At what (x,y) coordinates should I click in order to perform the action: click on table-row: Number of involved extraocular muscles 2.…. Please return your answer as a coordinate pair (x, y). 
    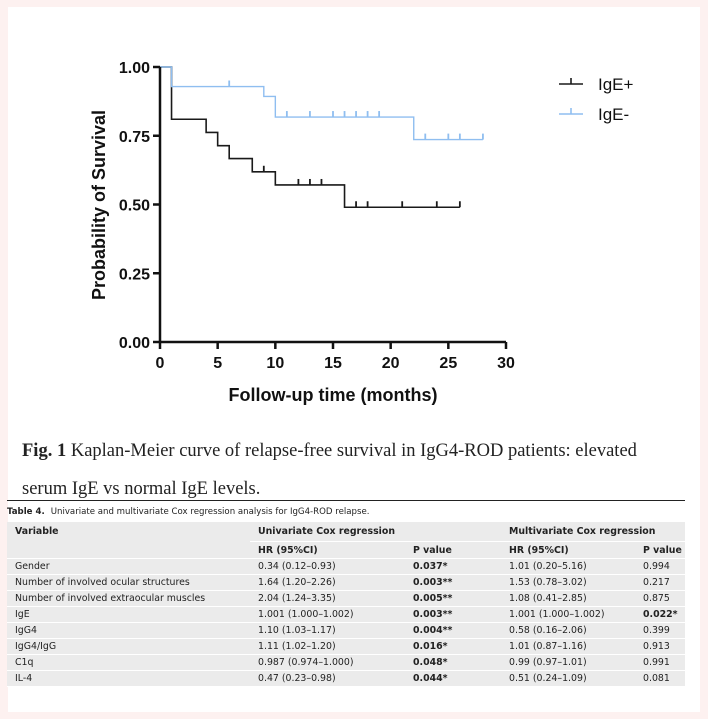
    Looking at the image, I should click on (346, 598).